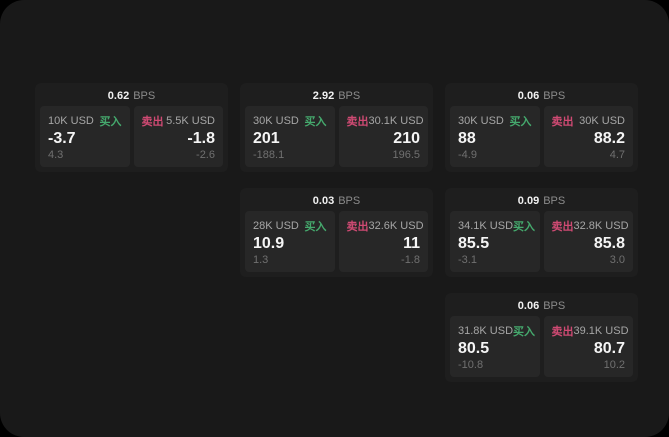  Describe the element at coordinates (336, 199) in the screenshot. I see `bps-header: 0.03 BPS` at that location.